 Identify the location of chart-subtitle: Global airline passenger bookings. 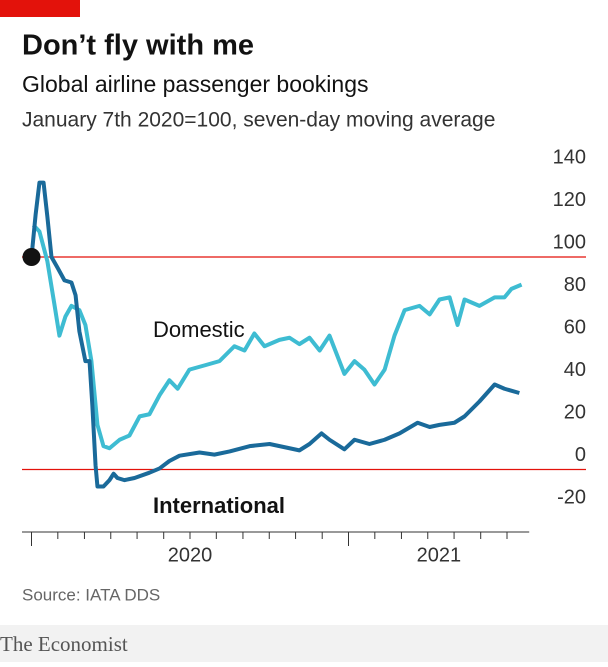
(195, 84).